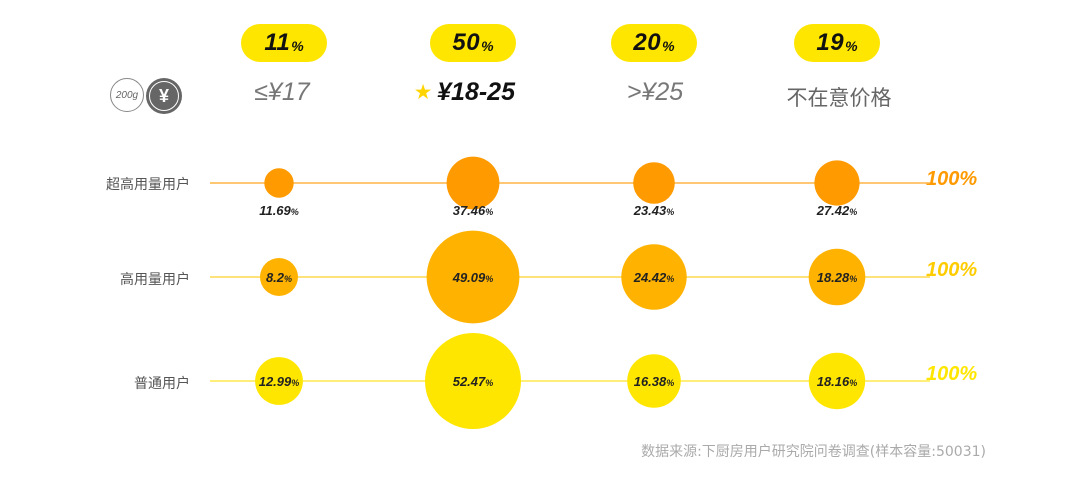  What do you see at coordinates (473, 210) in the screenshot?
I see `bubble-label: 37.46%` at bounding box center [473, 210].